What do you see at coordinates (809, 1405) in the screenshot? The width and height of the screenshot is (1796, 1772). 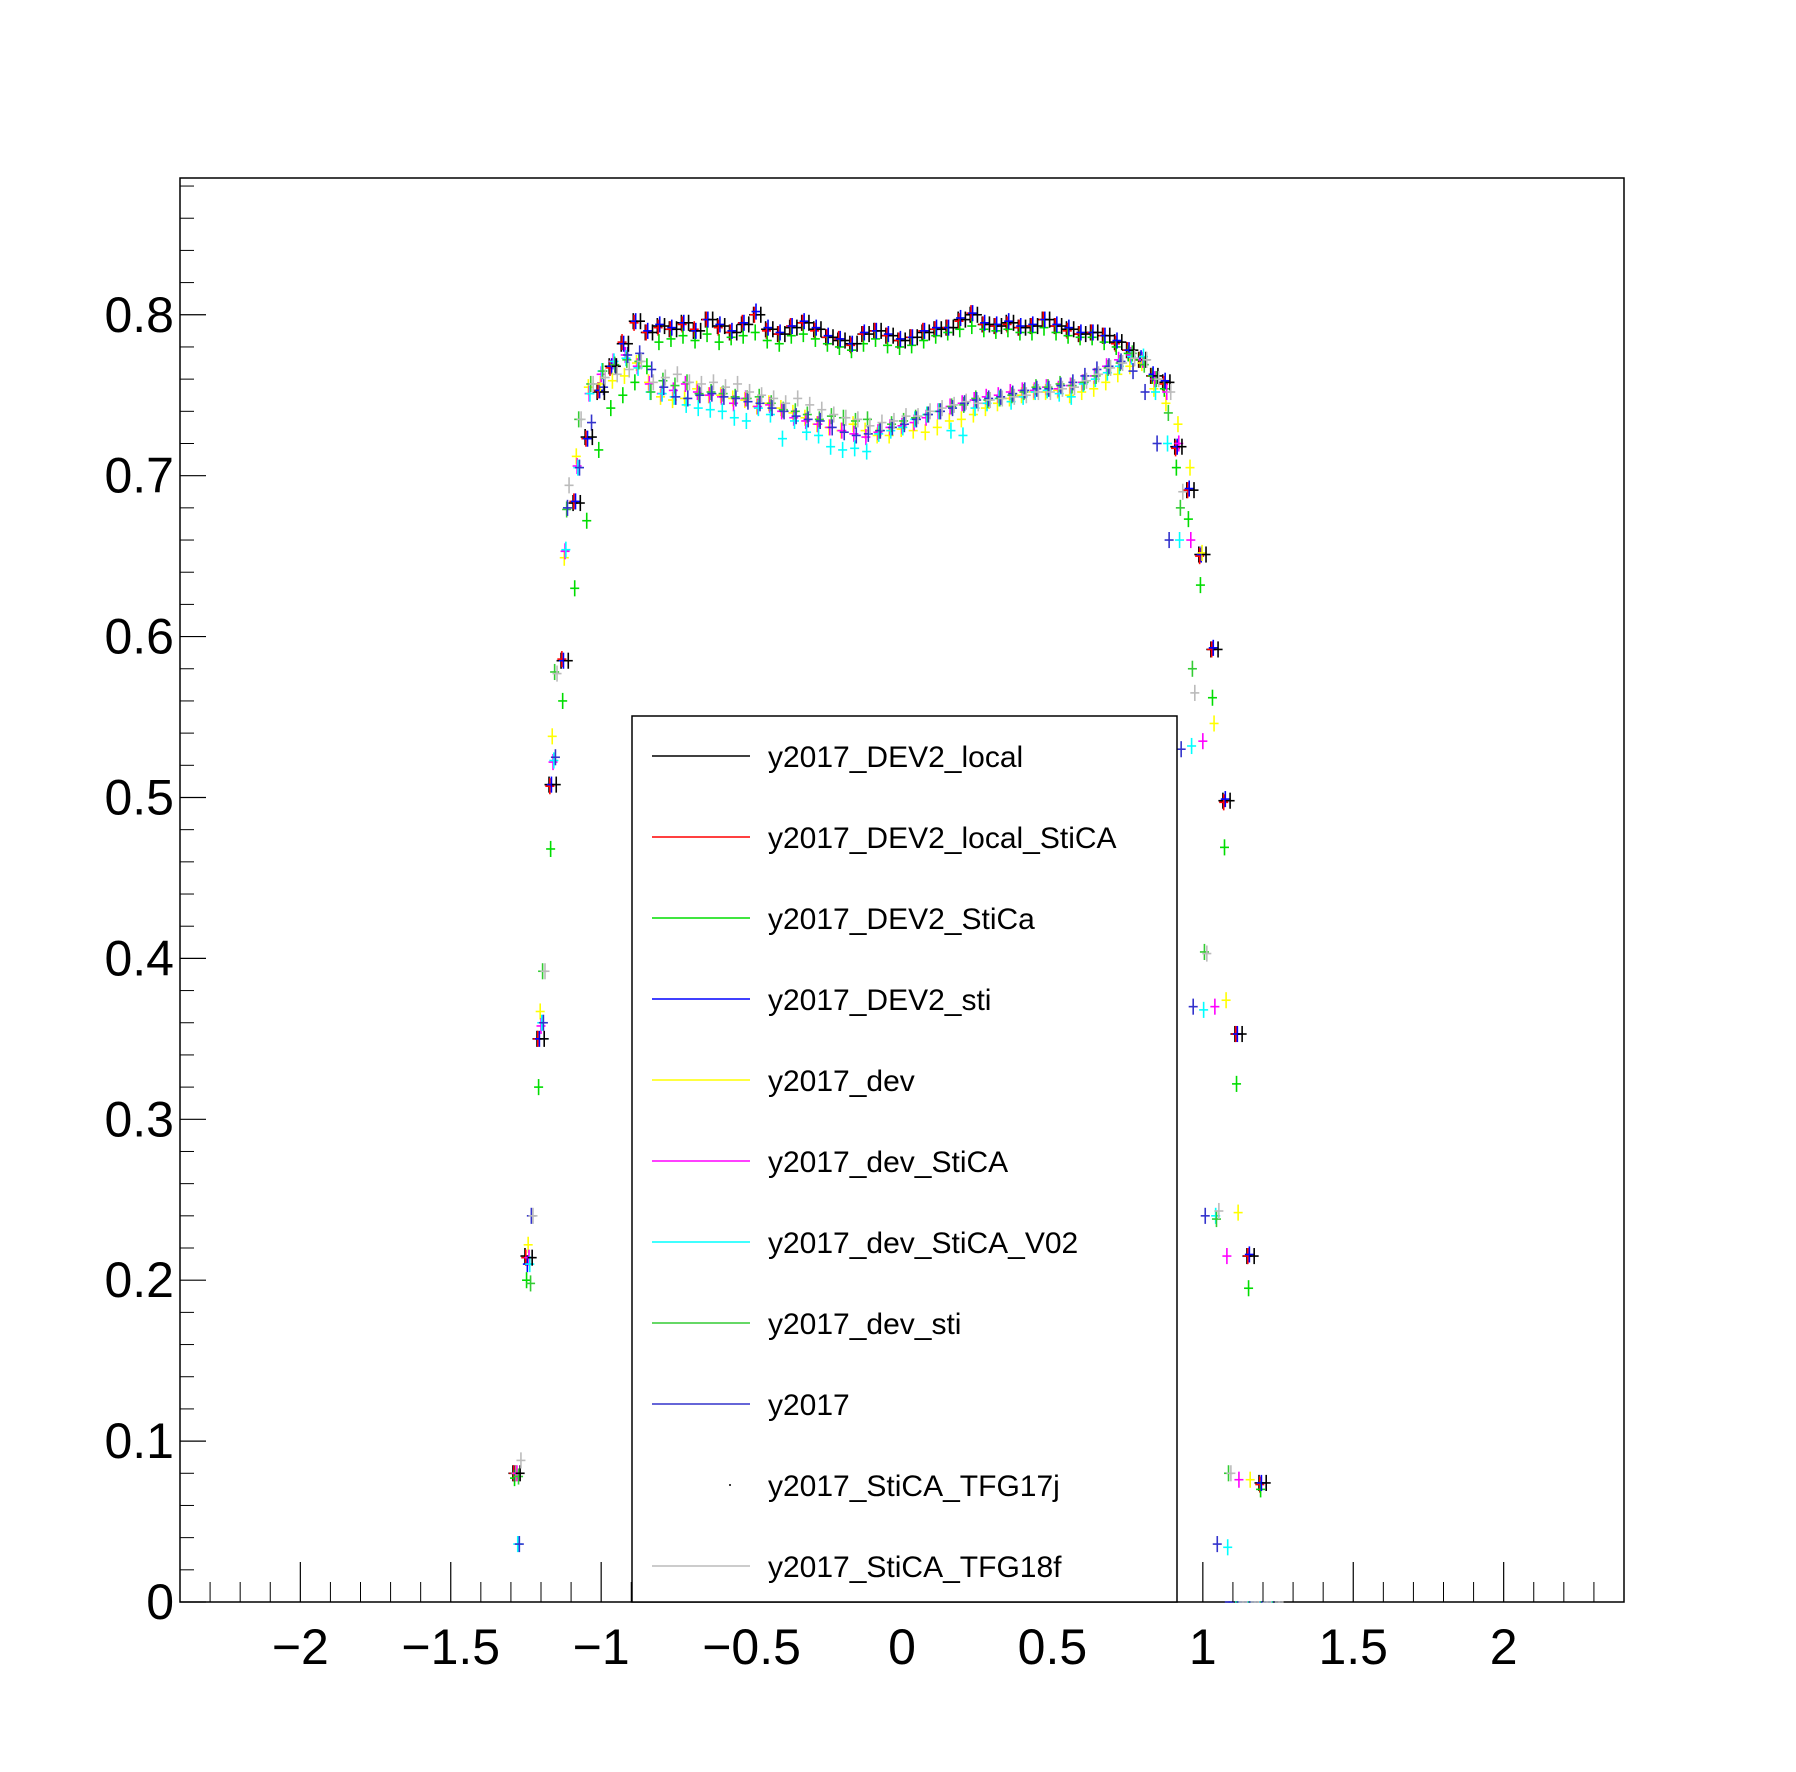 I see `legend-label: y2017` at bounding box center [809, 1405].